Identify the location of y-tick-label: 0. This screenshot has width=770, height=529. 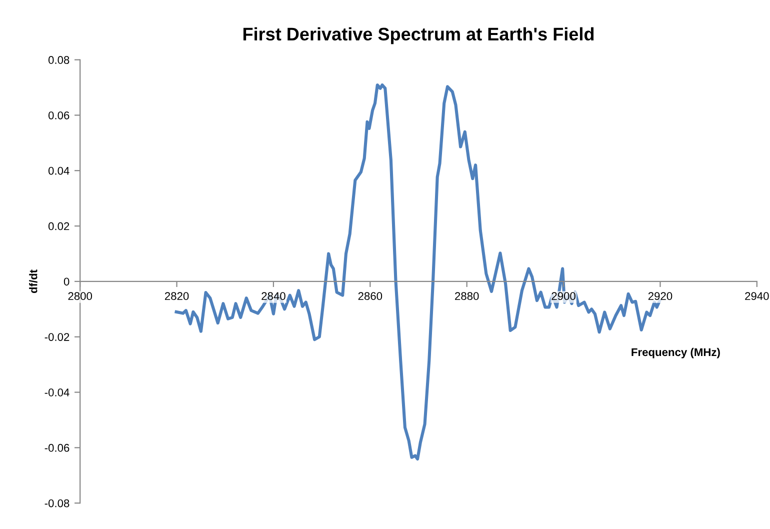
(67, 282).